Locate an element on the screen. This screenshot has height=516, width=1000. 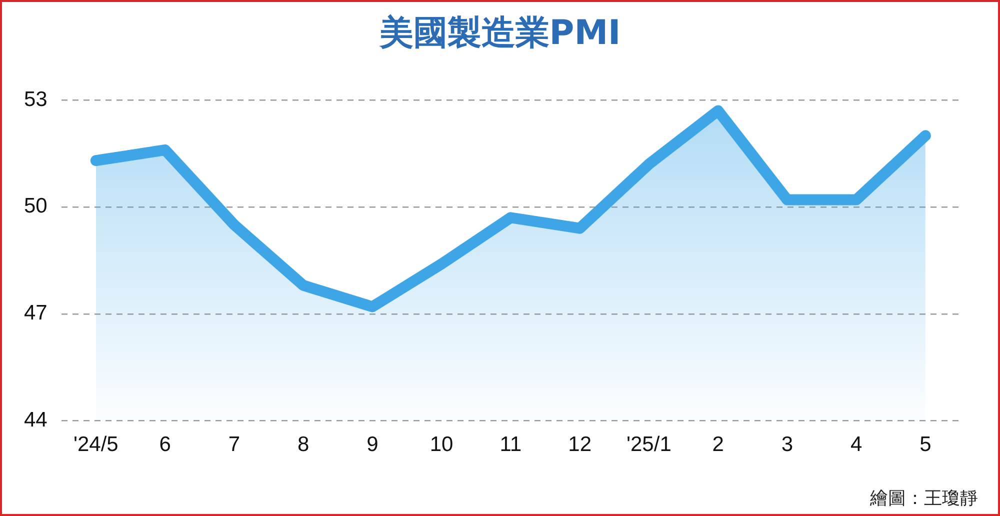
y-tick-label: 44 is located at coordinates (36, 420).